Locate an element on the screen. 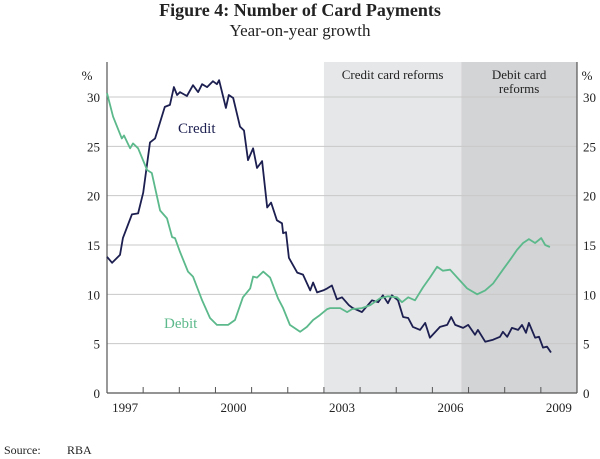 The width and height of the screenshot is (600, 459). source-label: Source: is located at coordinates (22, 450).